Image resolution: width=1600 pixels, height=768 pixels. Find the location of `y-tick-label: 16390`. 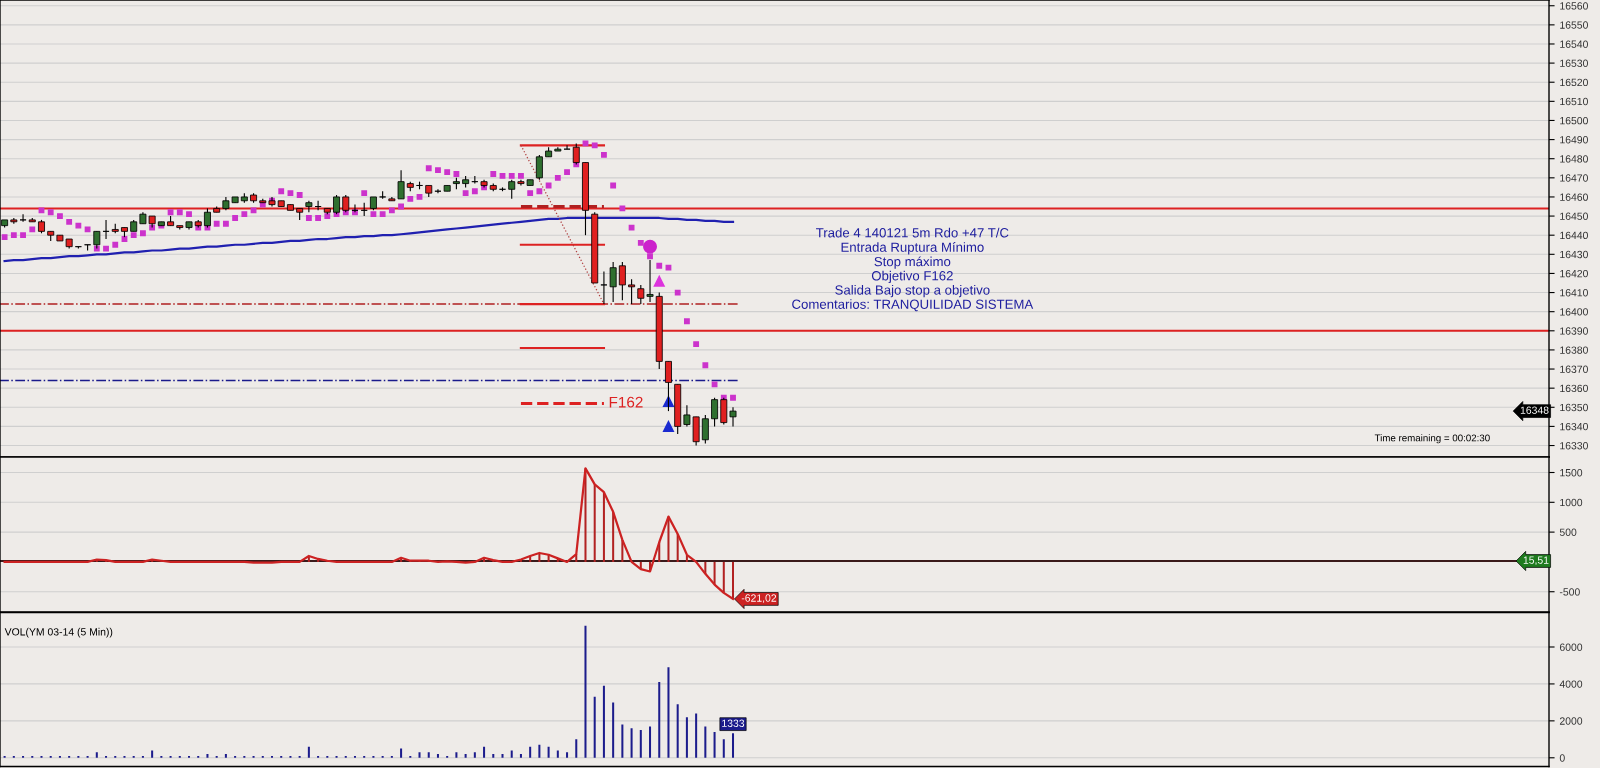

y-tick-label: 16390 is located at coordinates (1574, 331).